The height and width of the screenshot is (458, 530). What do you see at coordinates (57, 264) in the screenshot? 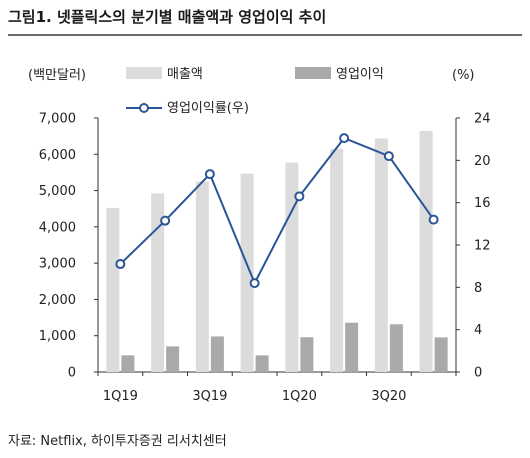
I see `left-axis-tick-label: 3,000` at bounding box center [57, 264].